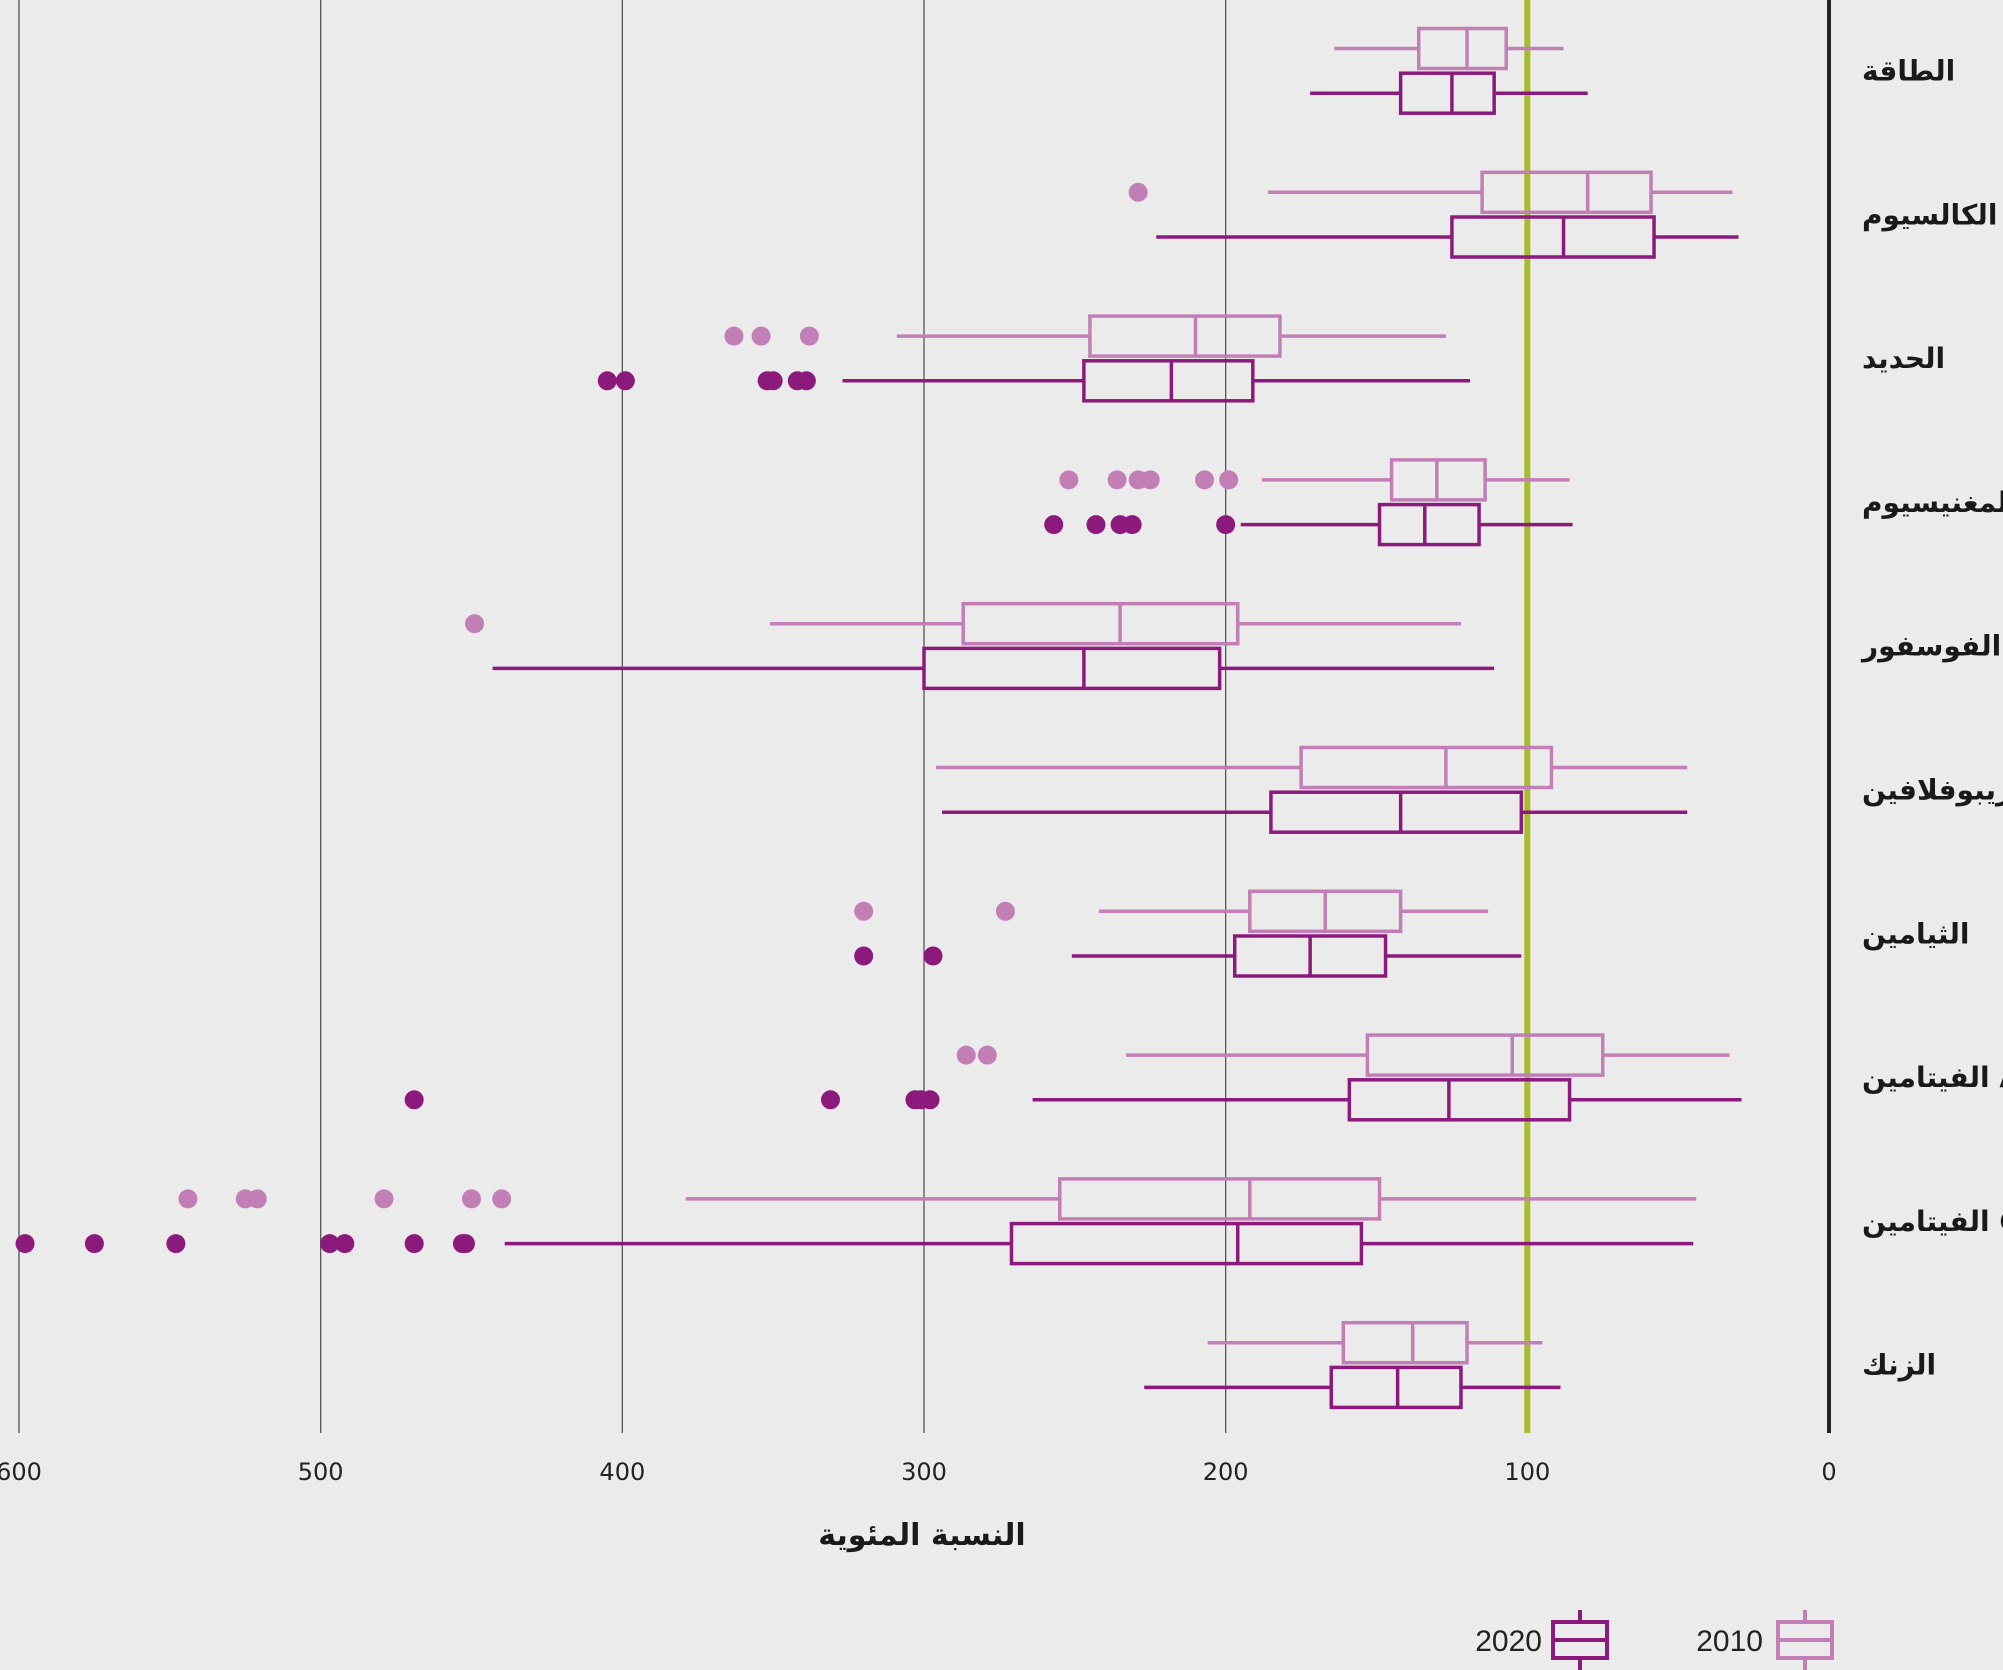  I want to click on category-label: المغنيسيوم, so click(1932, 502).